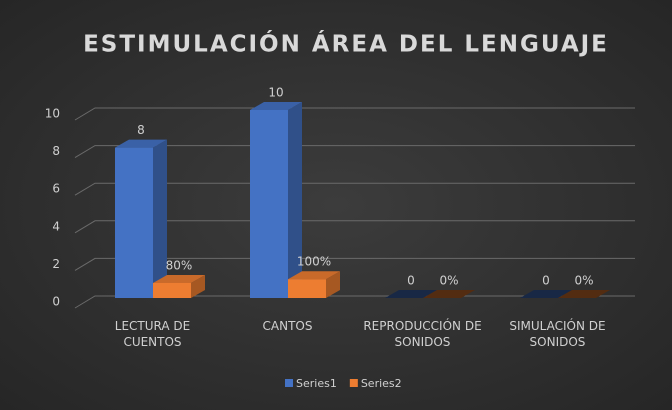 The image size is (672, 410). Describe the element at coordinates (52, 114) in the screenshot. I see `y-tick-label: 10` at that location.